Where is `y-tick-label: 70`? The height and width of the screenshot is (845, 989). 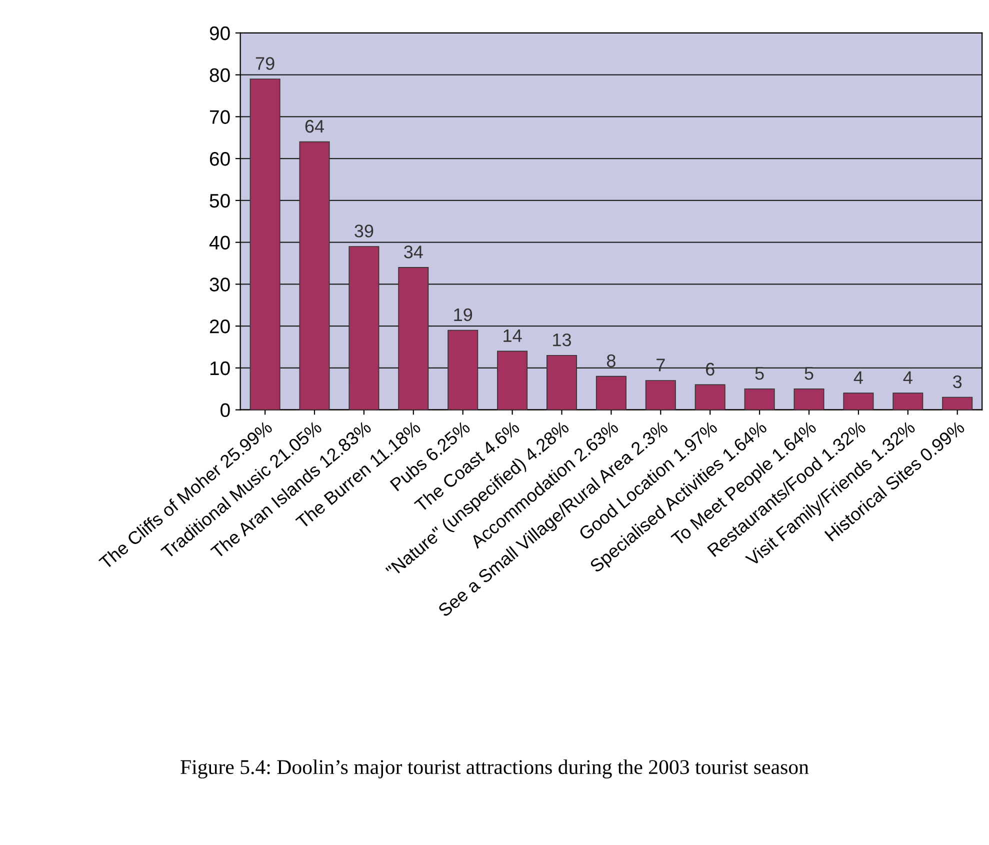
y-tick-label: 70 is located at coordinates (220, 117).